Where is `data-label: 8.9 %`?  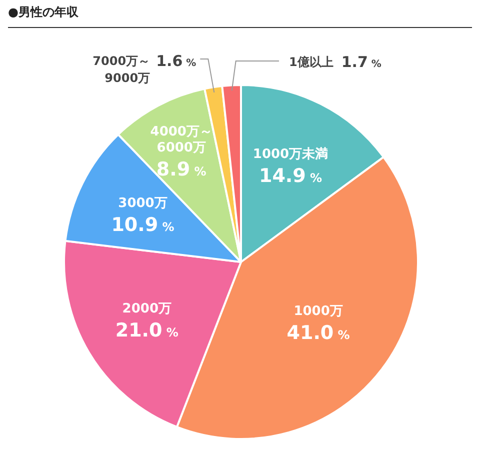 data-label: 8.9 % is located at coordinates (181, 169).